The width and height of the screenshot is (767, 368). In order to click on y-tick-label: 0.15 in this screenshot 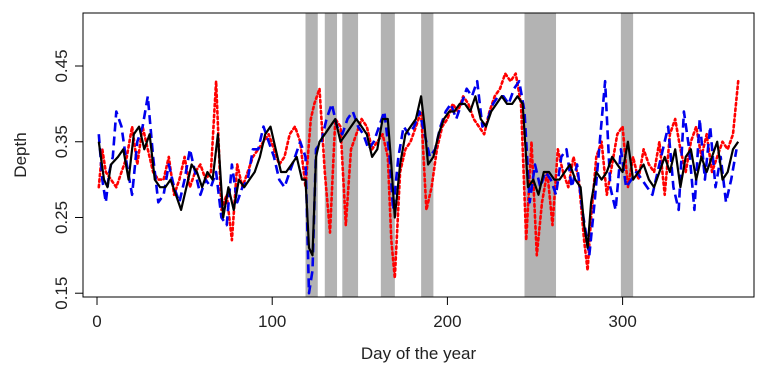, I will do `click(61, 293)`.